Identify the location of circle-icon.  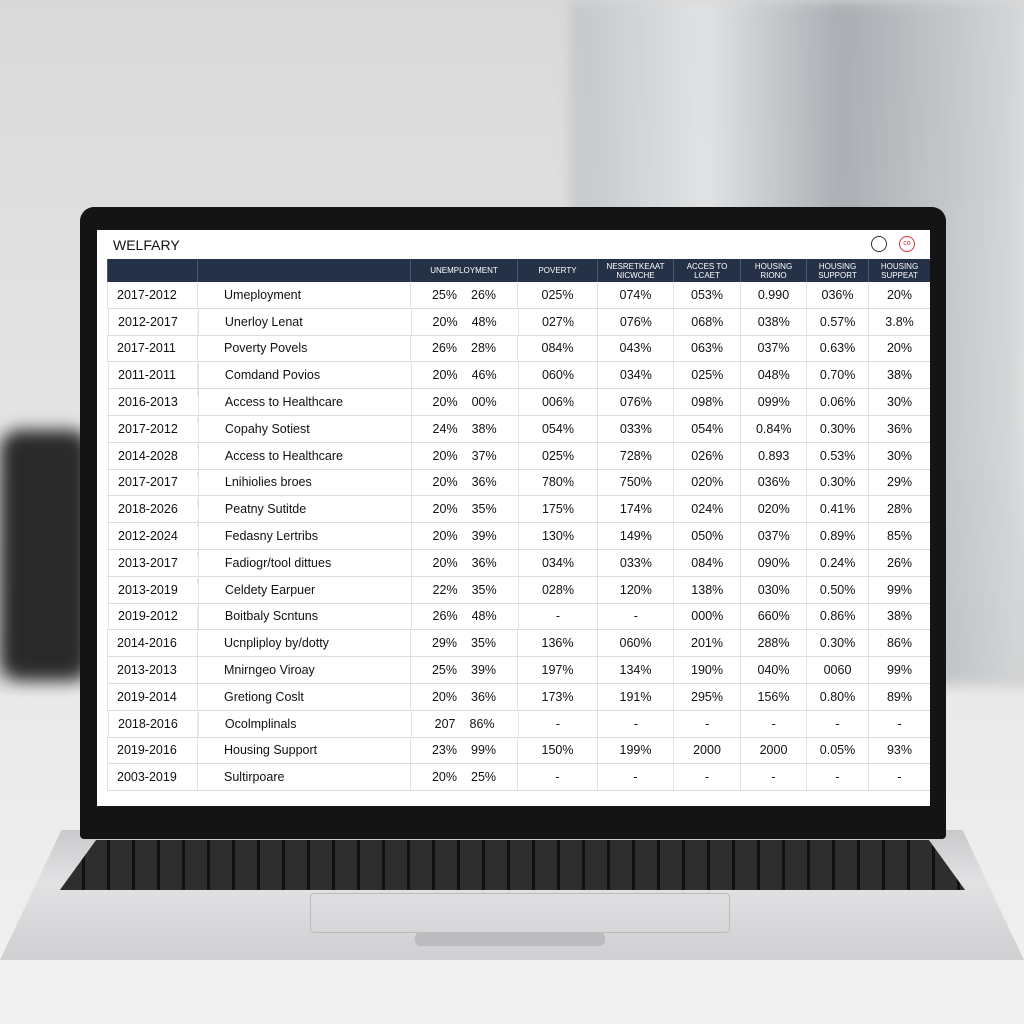
(879, 244).